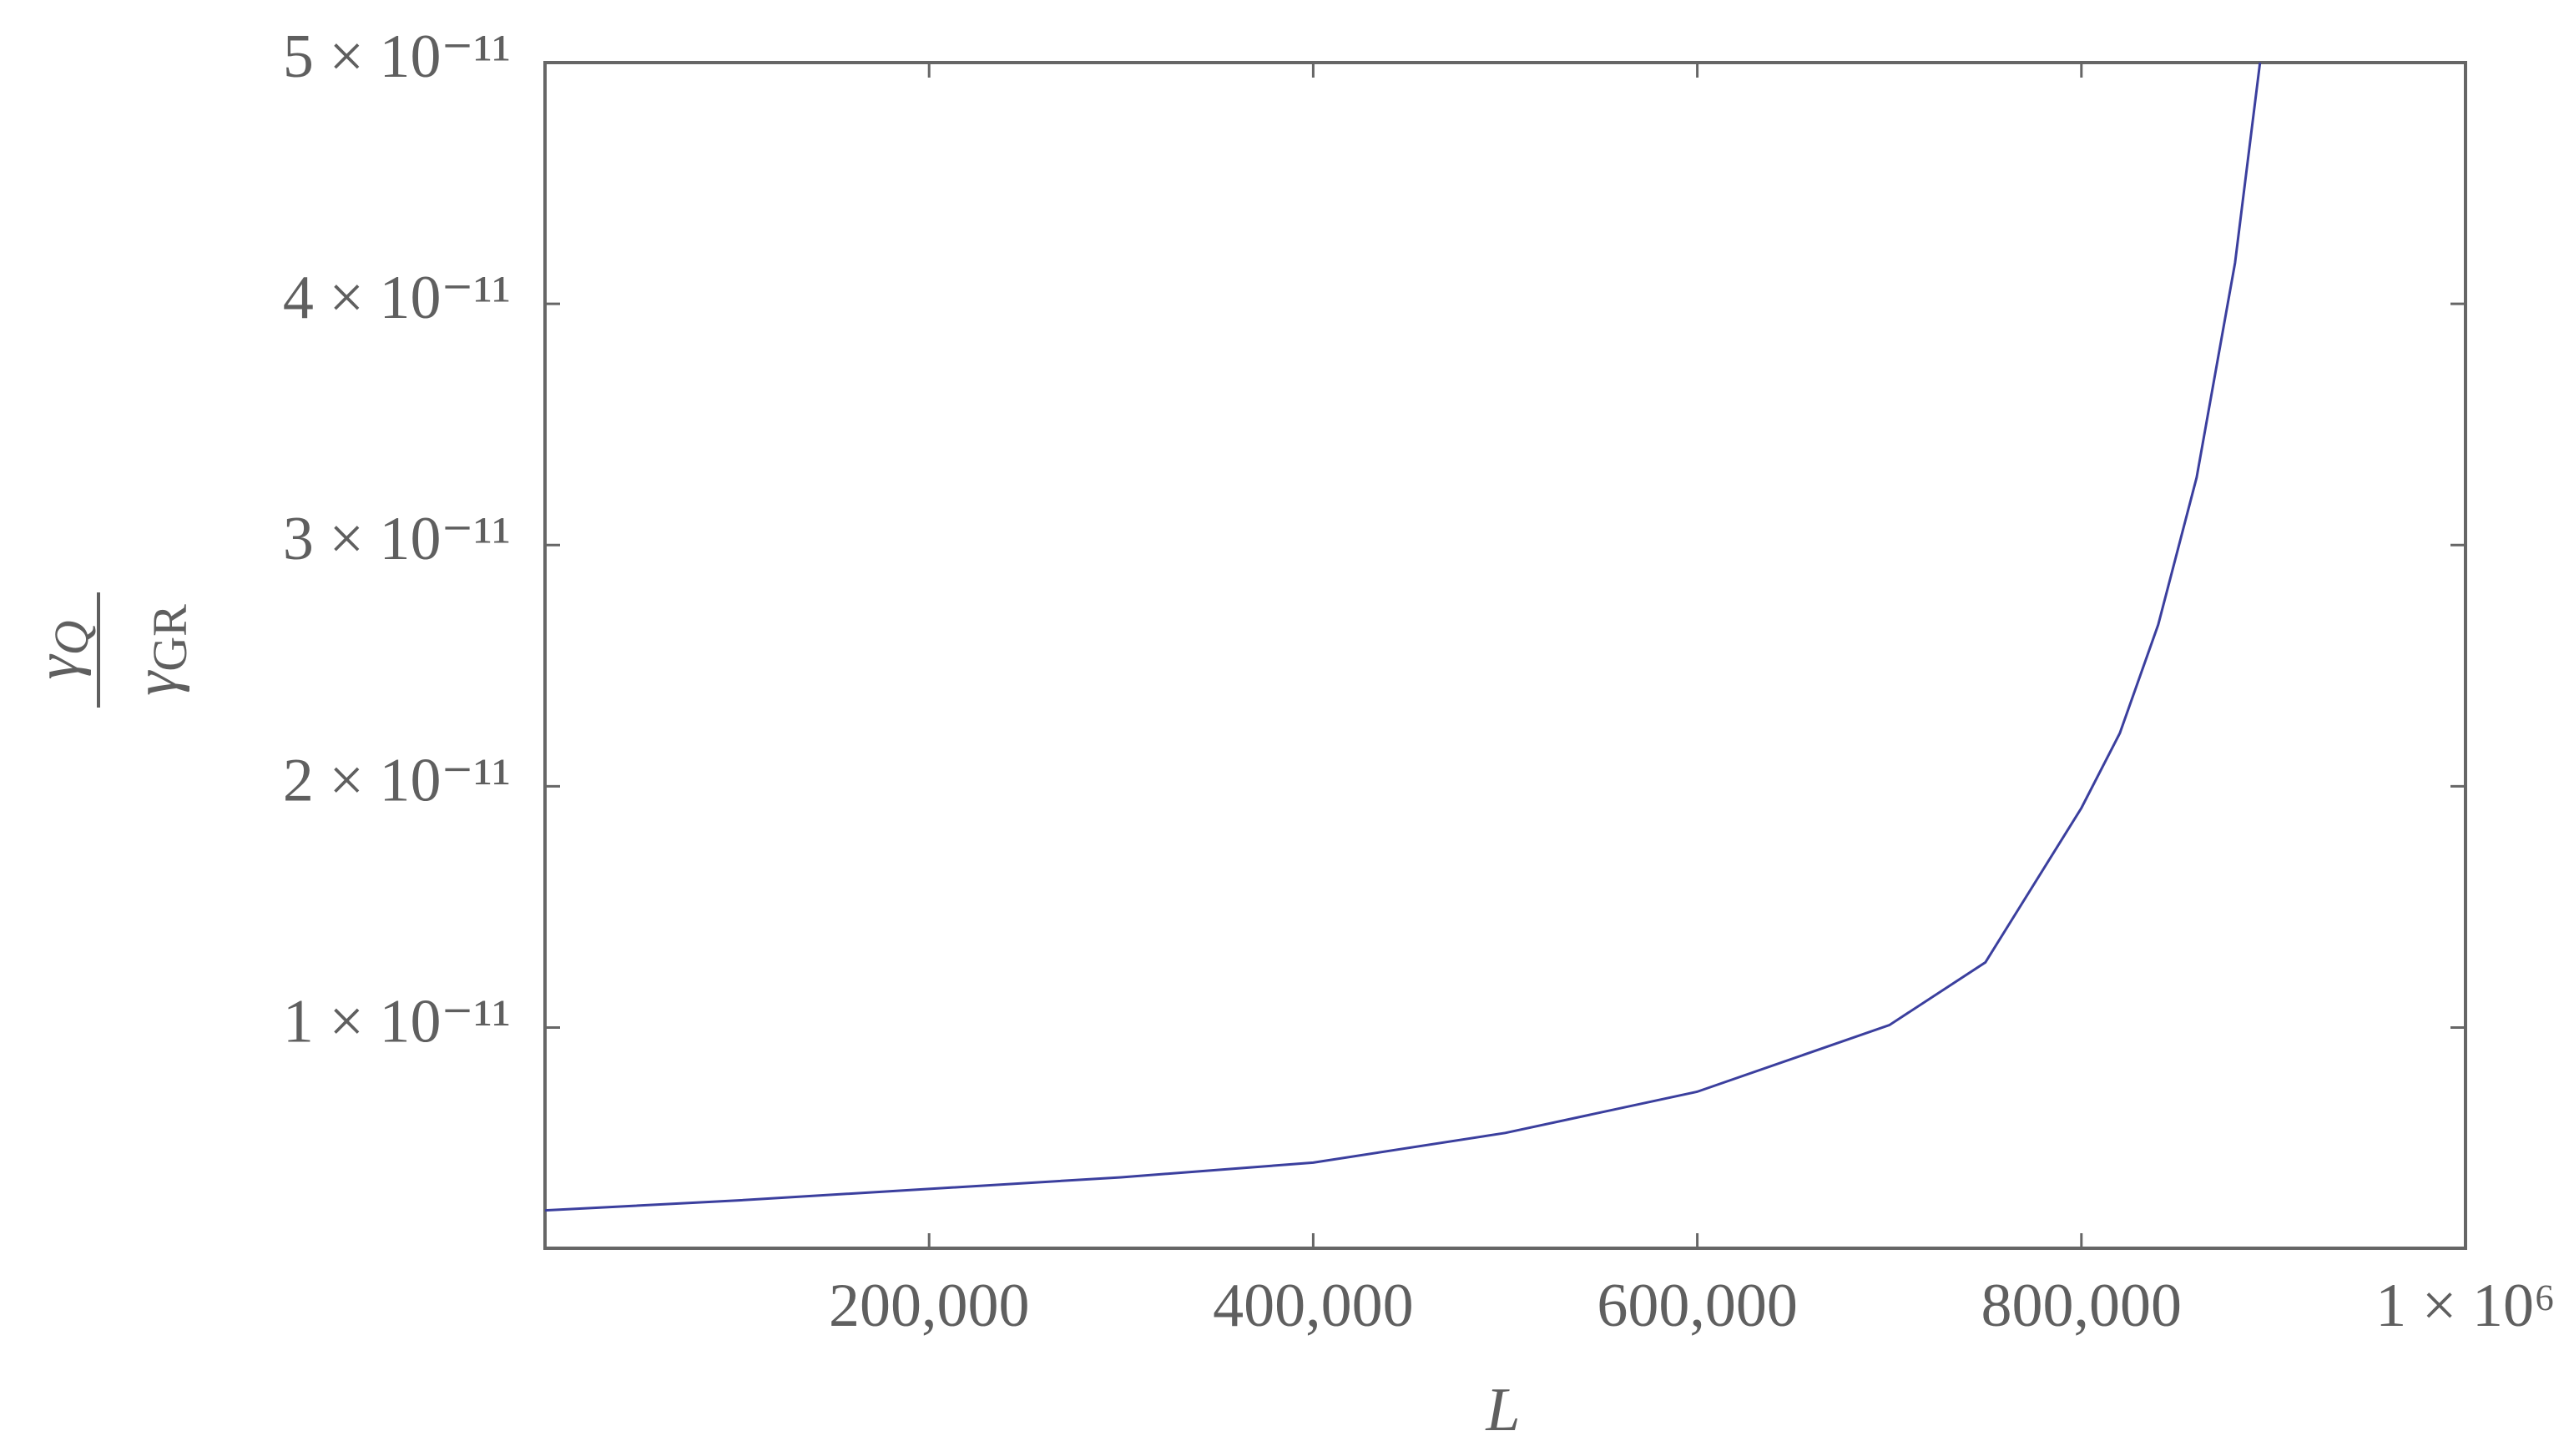 Image resolution: width=2569 pixels, height=1456 pixels. Describe the element at coordinates (1697, 1306) in the screenshot. I see `x-tick-label: 600,000` at that location.